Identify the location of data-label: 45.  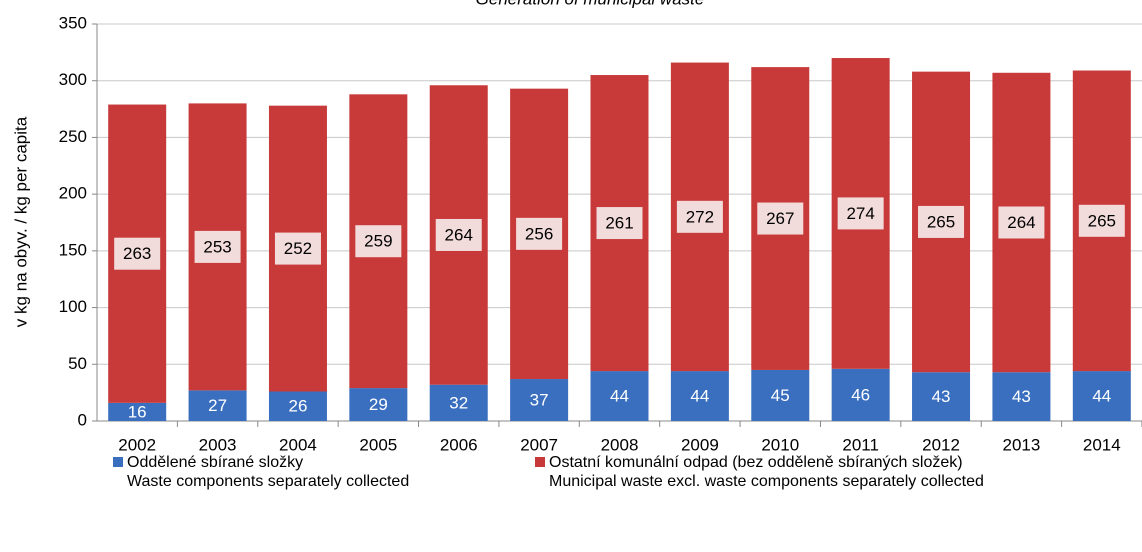
(780, 395).